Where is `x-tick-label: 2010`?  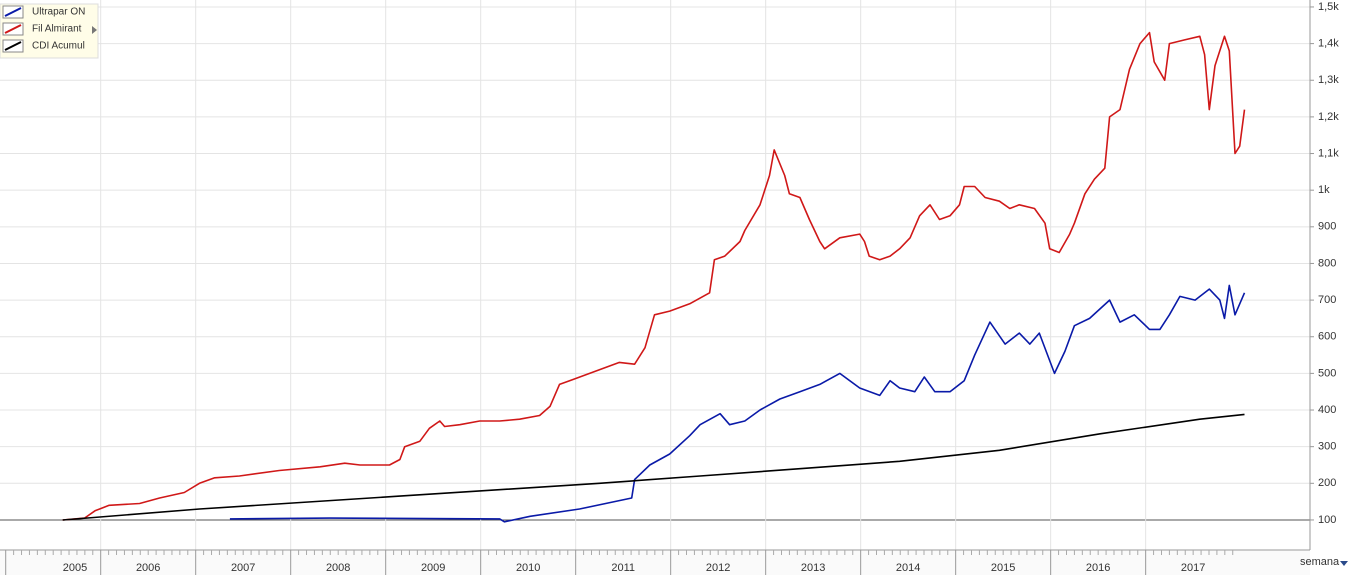
x-tick-label: 2010 is located at coordinates (528, 568).